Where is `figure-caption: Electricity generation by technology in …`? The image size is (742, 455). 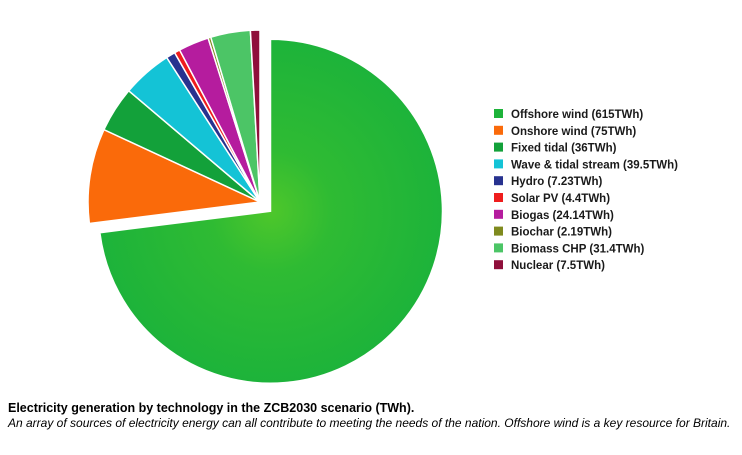 figure-caption: Electricity generation by technology in … is located at coordinates (372, 415).